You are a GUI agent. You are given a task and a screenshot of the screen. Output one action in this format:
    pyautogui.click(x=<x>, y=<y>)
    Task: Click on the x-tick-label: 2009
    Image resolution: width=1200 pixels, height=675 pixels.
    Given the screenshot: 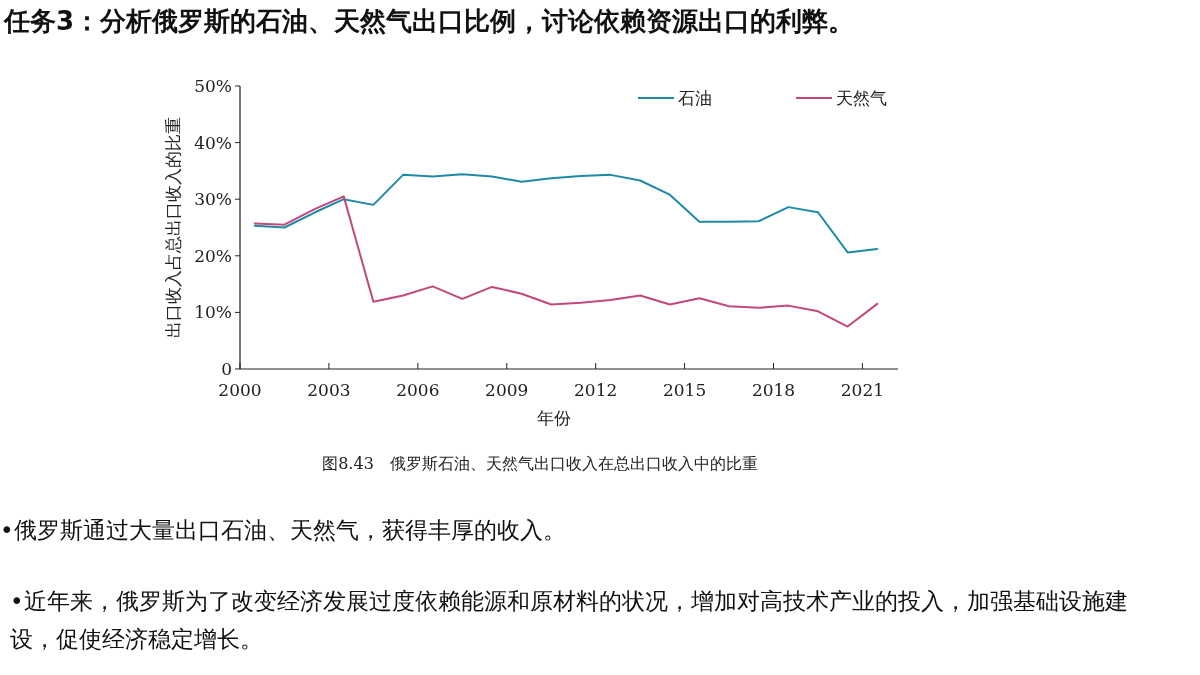 What is the action you would take?
    pyautogui.click(x=507, y=390)
    